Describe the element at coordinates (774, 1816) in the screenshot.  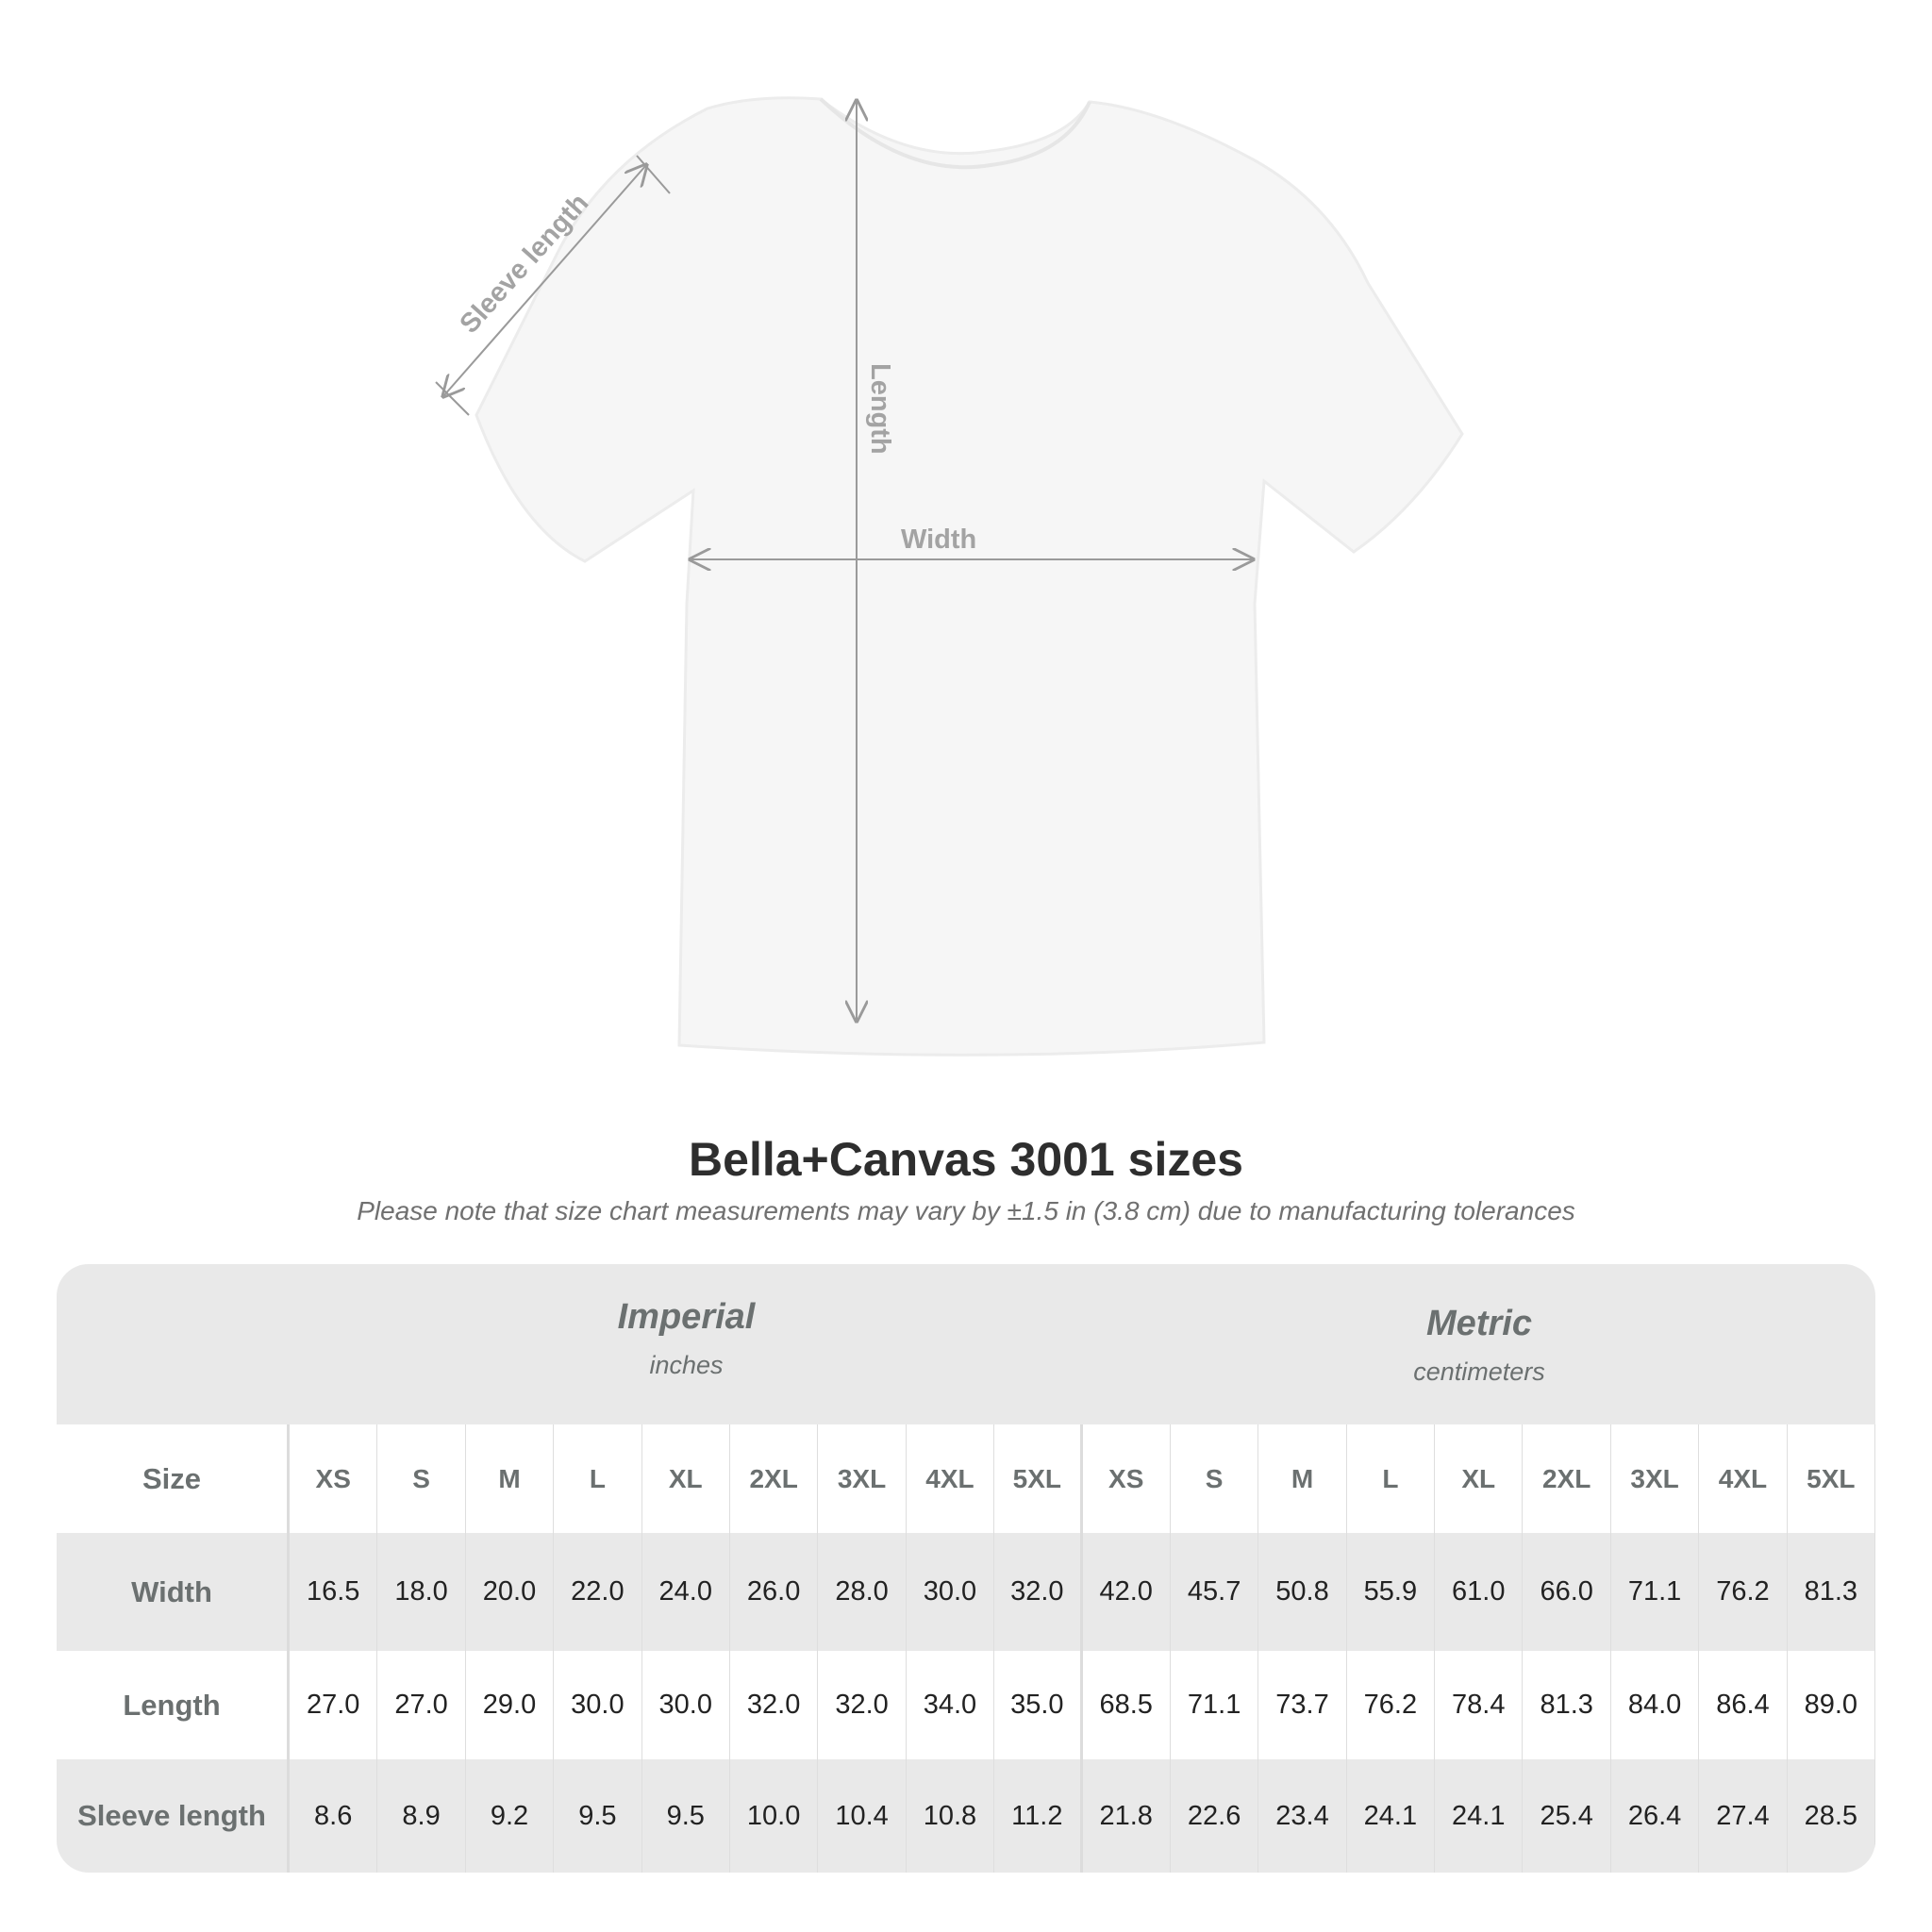
I see `imperial-value: 10.0` at that location.